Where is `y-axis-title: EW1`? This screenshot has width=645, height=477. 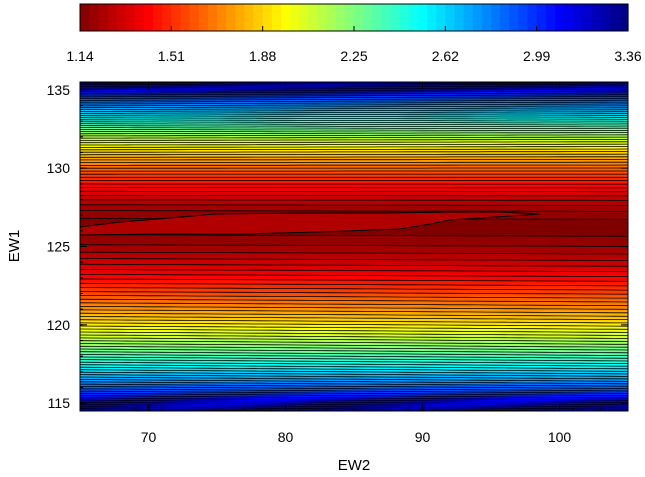 y-axis-title: EW1 is located at coordinates (14, 246).